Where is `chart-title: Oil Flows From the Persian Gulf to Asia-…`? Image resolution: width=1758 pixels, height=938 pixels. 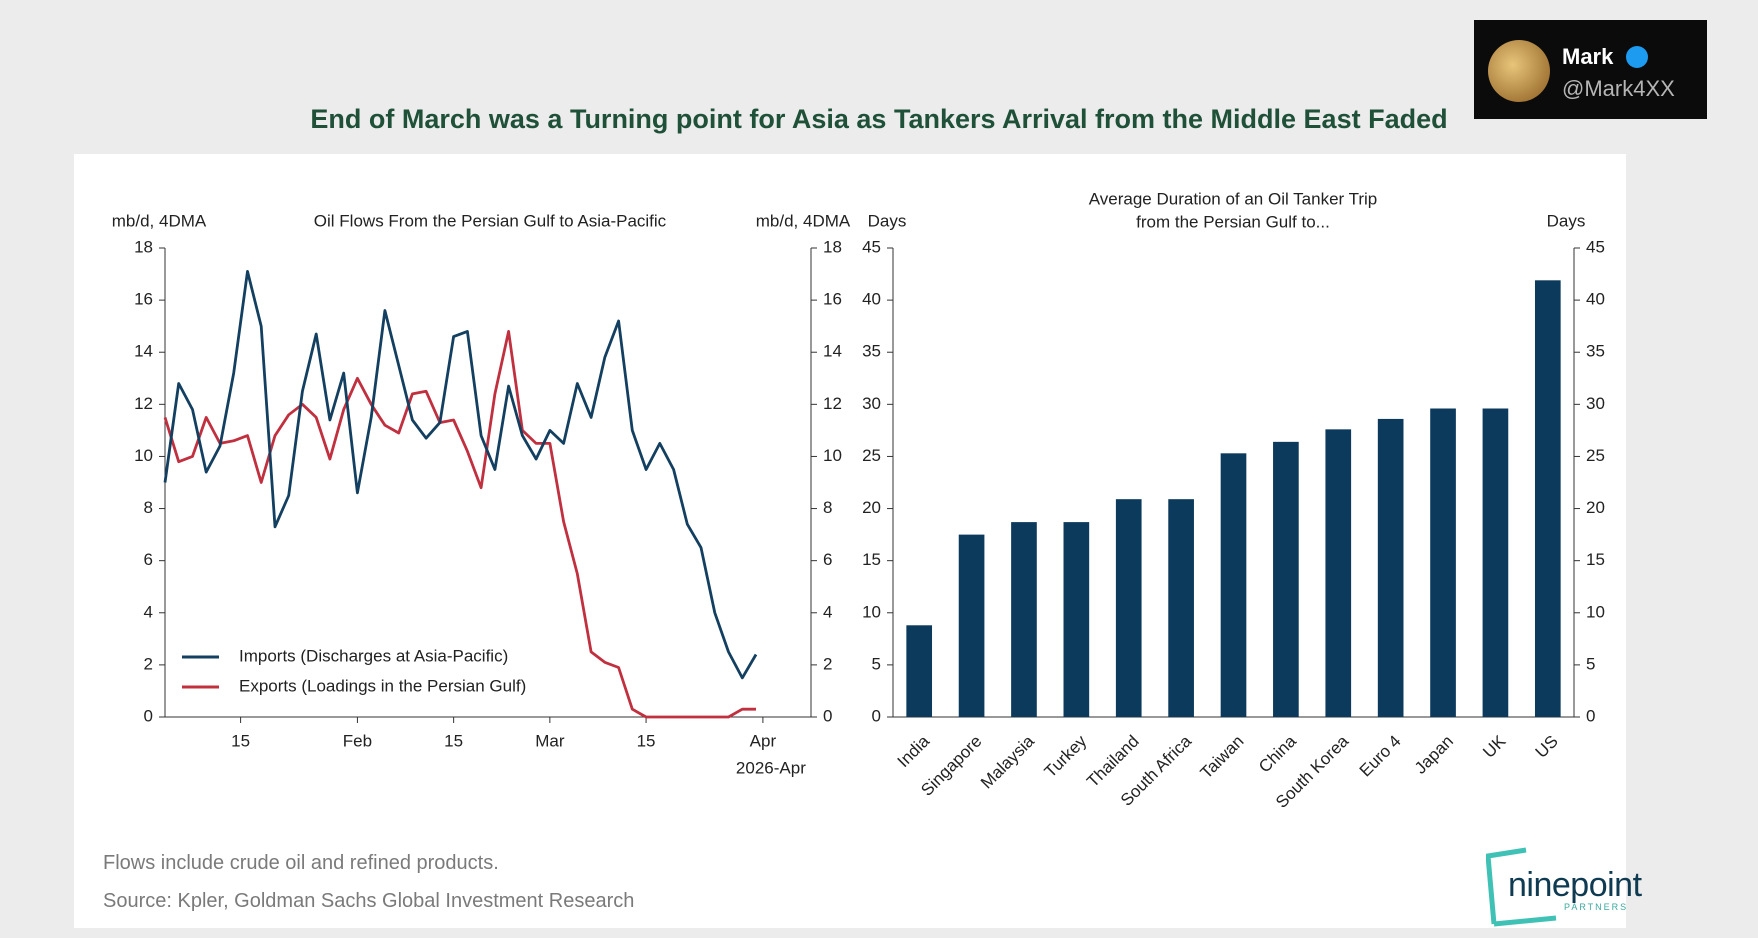
chart-title: Oil Flows From the Persian Gulf to Asia-… is located at coordinates (490, 220).